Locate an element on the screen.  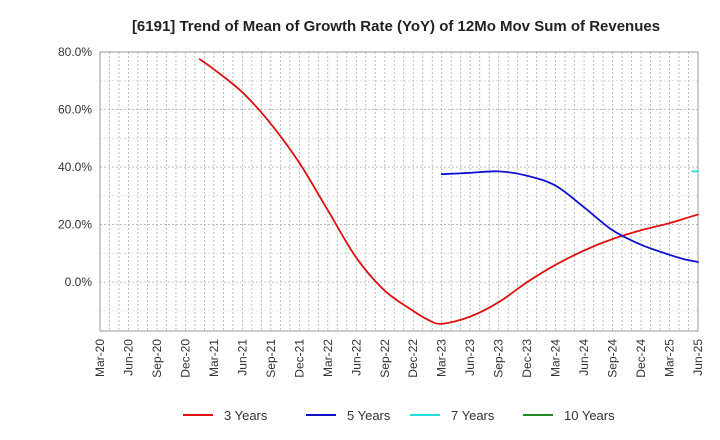
y-tick-label: 60.0% is located at coordinates (75, 110).